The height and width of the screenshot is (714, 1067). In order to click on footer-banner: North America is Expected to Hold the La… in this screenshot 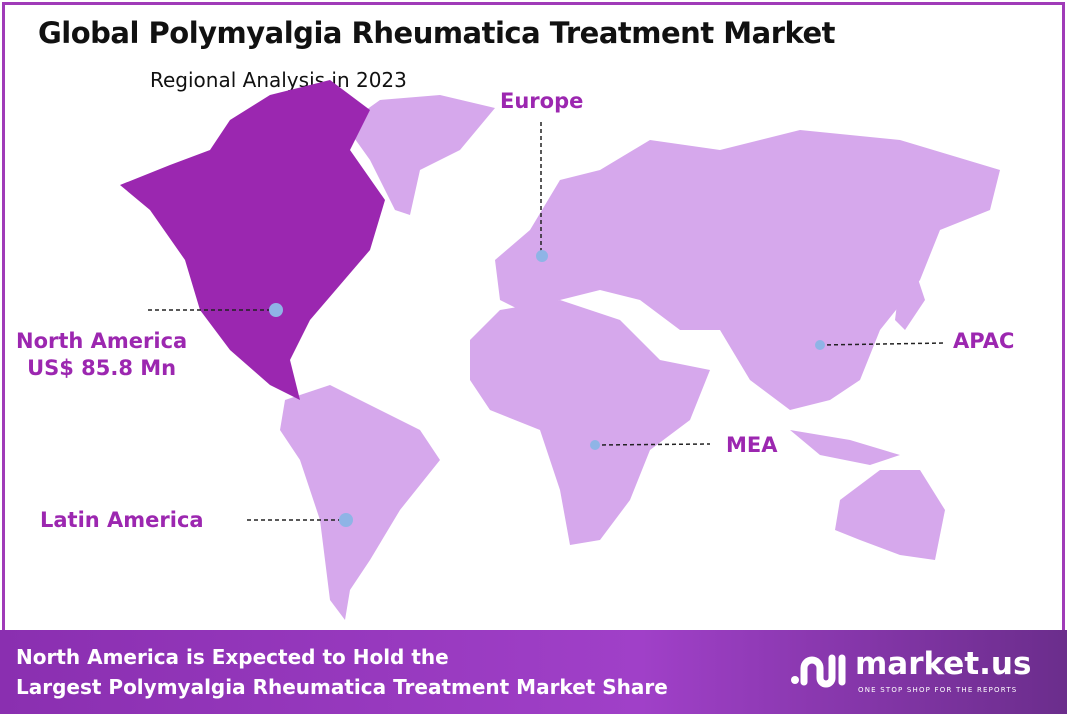, I will do `click(533, 672)`.